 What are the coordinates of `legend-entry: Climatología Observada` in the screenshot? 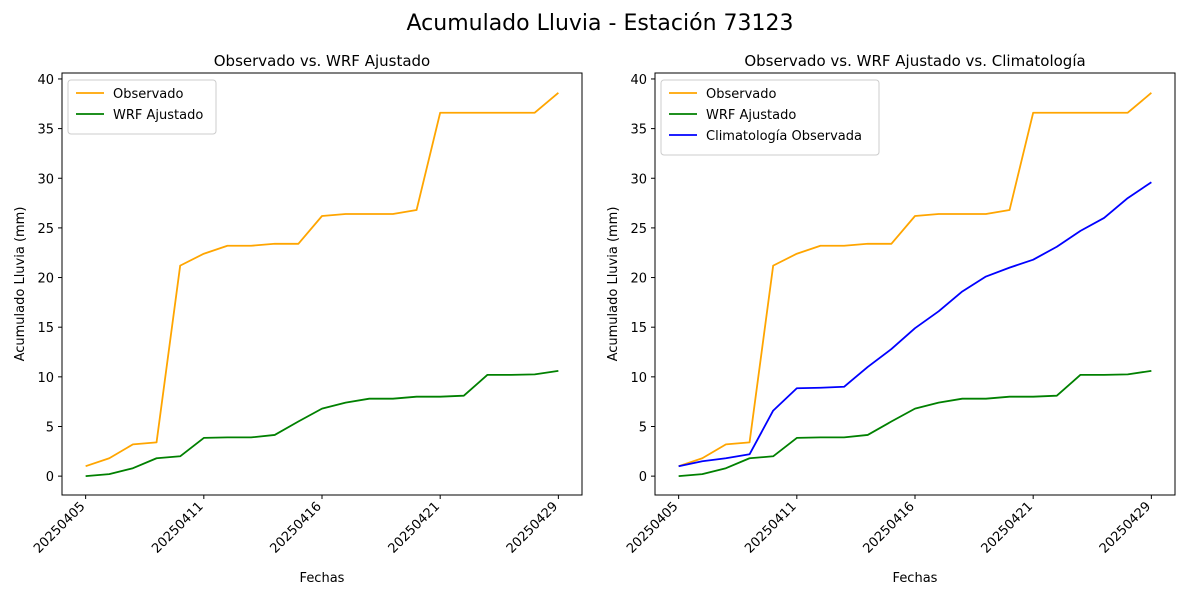 It's located at (784, 136).